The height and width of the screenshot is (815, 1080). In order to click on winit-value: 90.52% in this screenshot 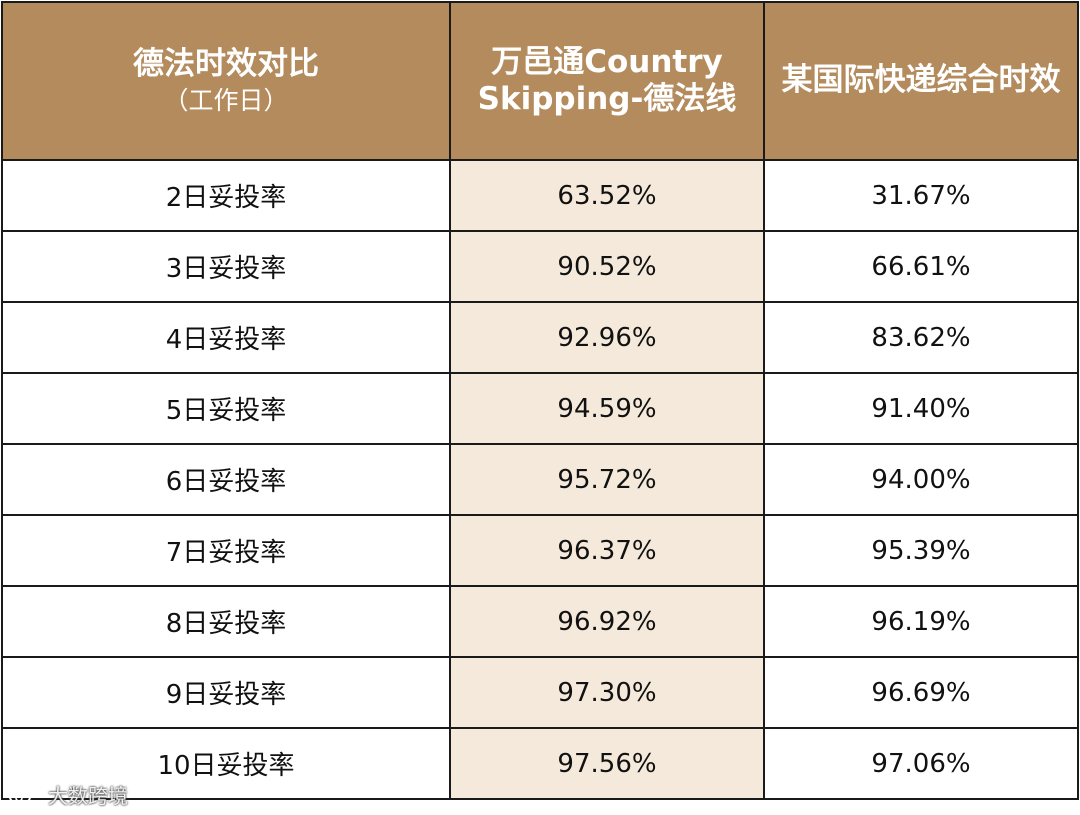, I will do `click(607, 266)`.